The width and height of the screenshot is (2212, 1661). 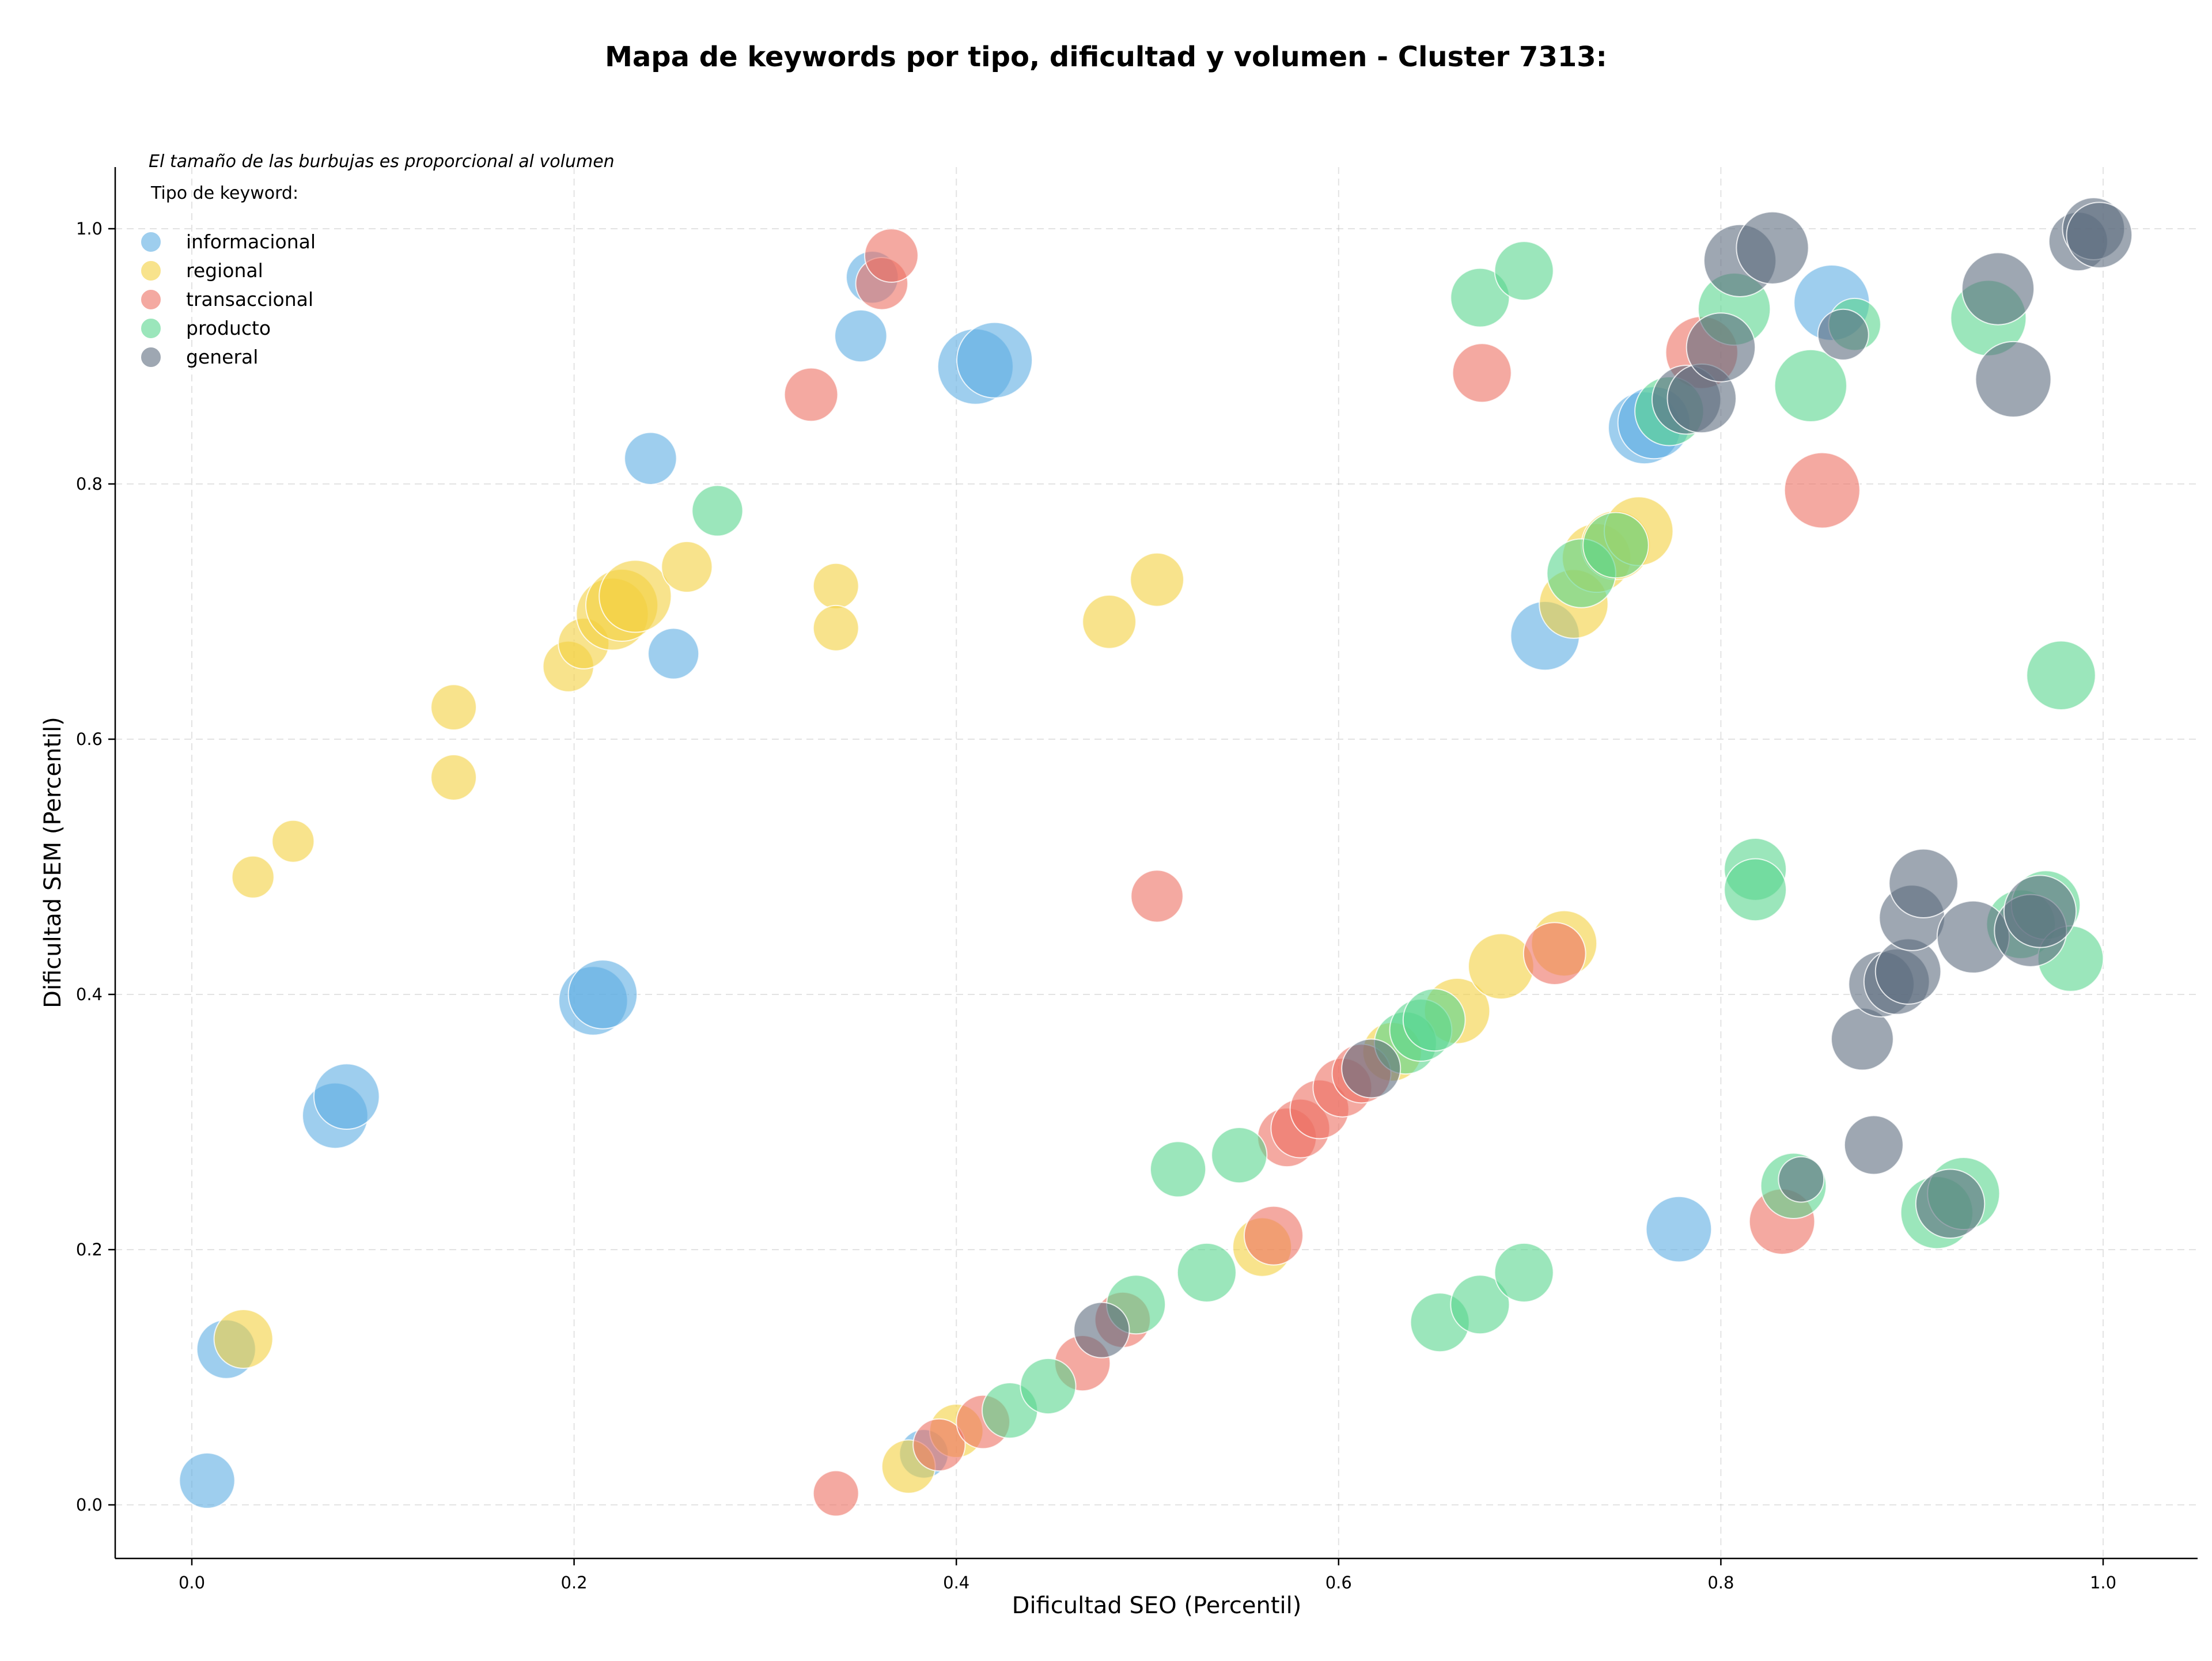 What do you see at coordinates (95, 867) in the screenshot?
I see `y-axis-ticks: 0.0 0.2 0.4 0.6 0.8 1.0` at bounding box center [95, 867].